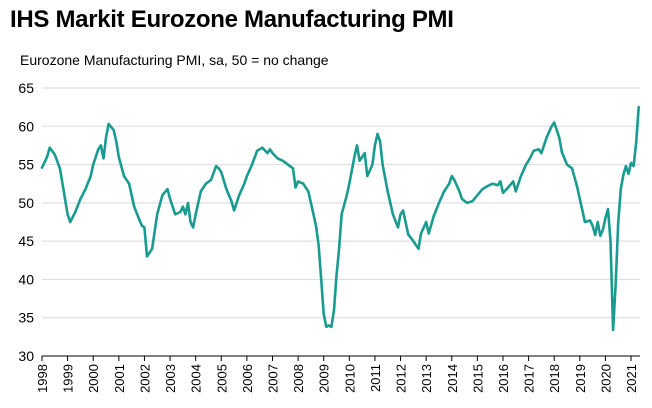 This screenshot has height=408, width=652. Describe the element at coordinates (170, 378) in the screenshot. I see `x-tick-label: 2003` at that location.